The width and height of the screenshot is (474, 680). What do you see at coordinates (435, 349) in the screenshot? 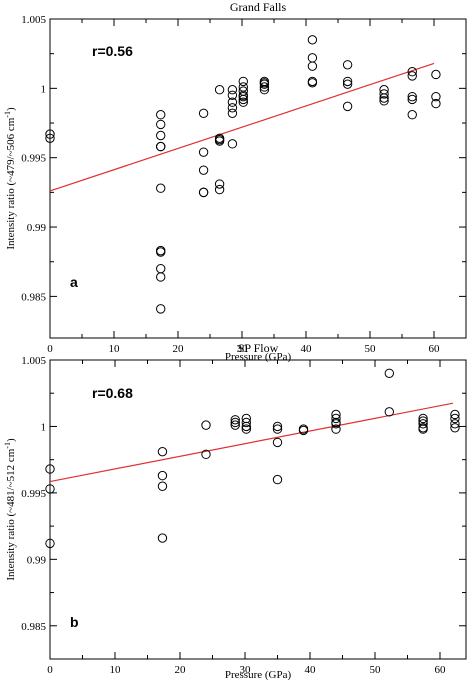
I see `chart-a-xtick-label: 60` at bounding box center [435, 349].